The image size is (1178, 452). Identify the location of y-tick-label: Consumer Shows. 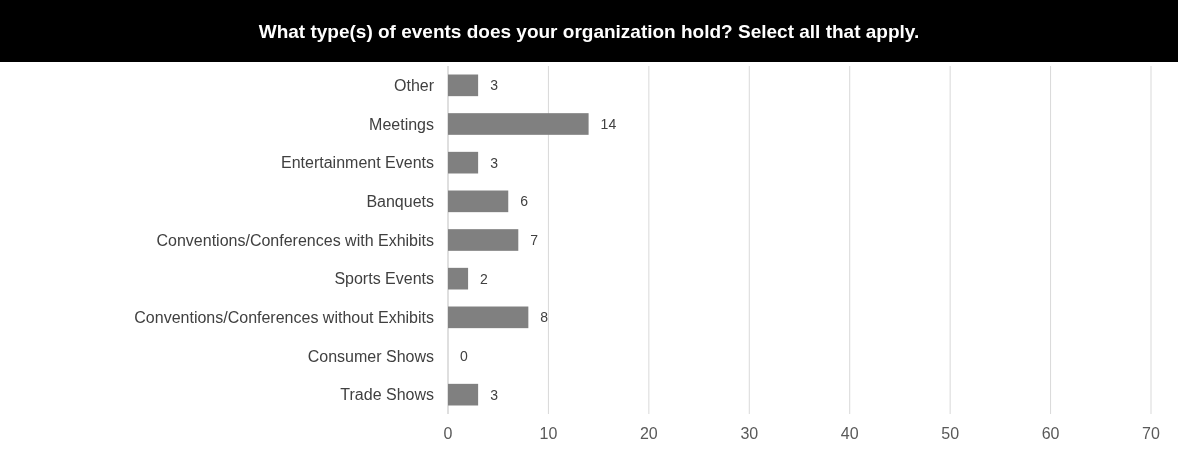
(370, 356).